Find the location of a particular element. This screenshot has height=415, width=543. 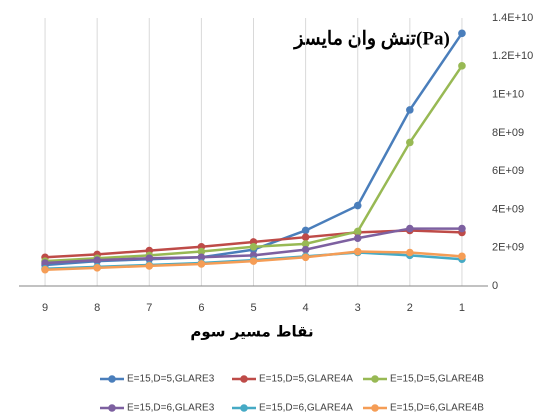

x-tick-label: 4 is located at coordinates (306, 308).